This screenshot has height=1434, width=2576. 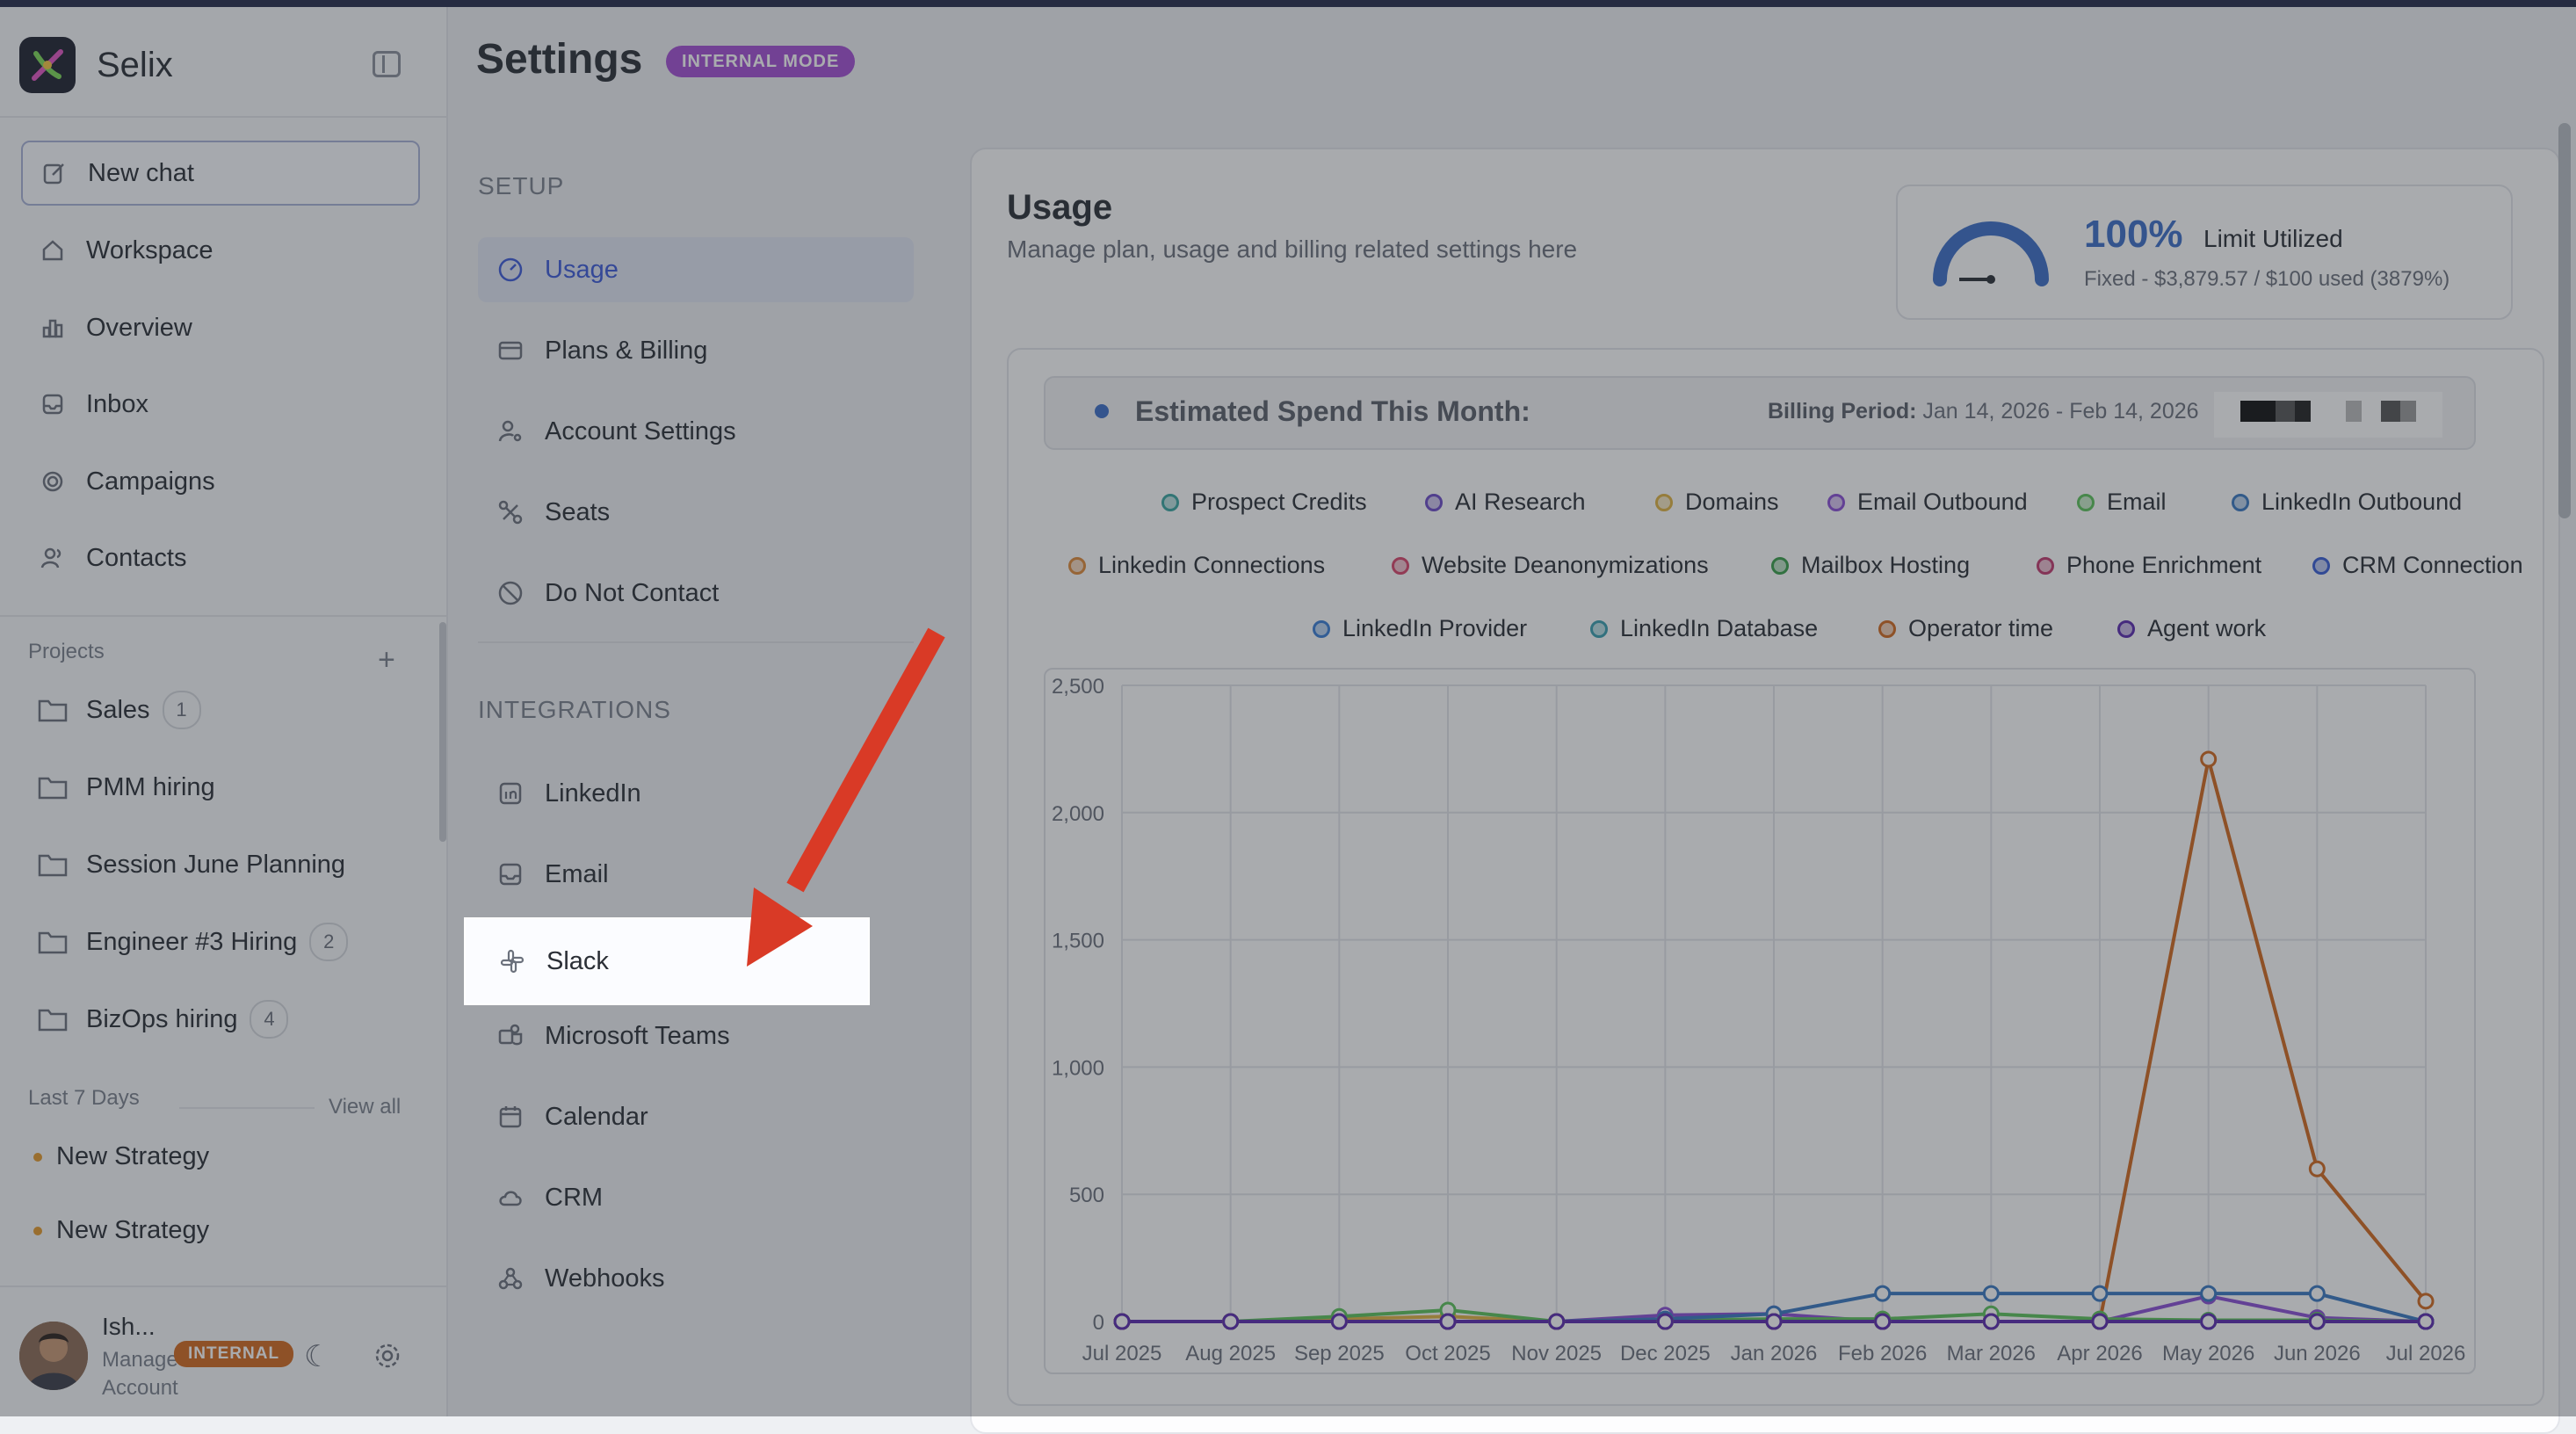 I want to click on legend-item: CRM Connection, so click(x=2417, y=565).